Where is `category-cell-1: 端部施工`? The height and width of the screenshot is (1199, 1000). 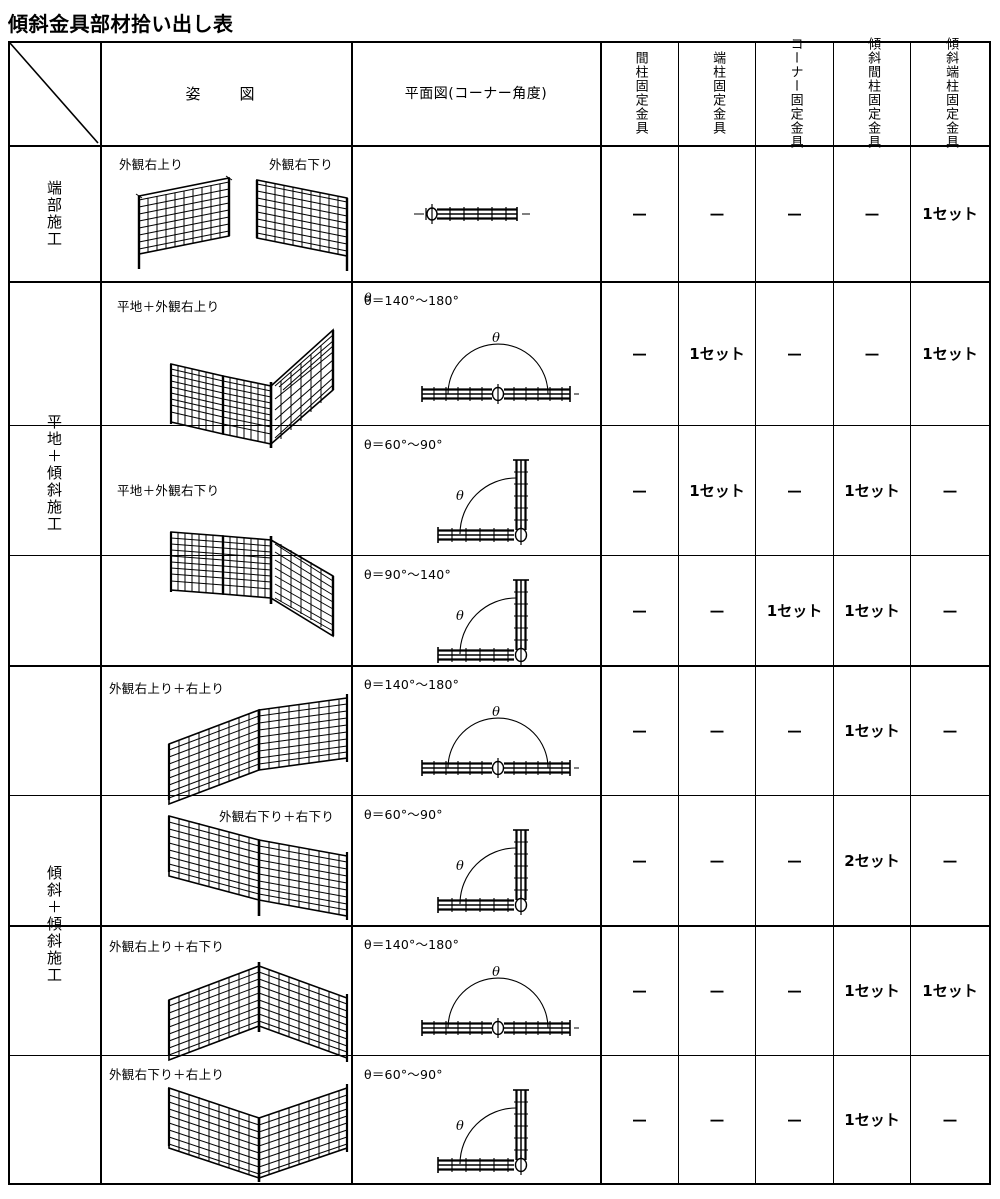 category-cell-1: 端部施工 is located at coordinates (54, 213).